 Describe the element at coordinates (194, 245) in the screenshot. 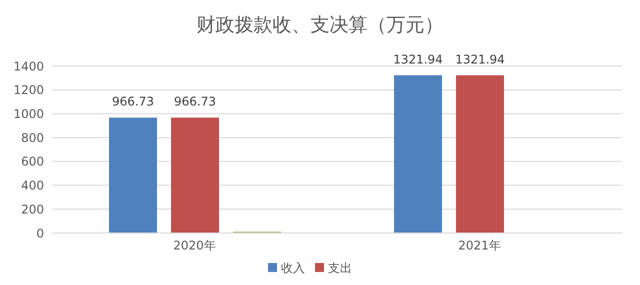

I see `x-tick-label: 2020年` at that location.